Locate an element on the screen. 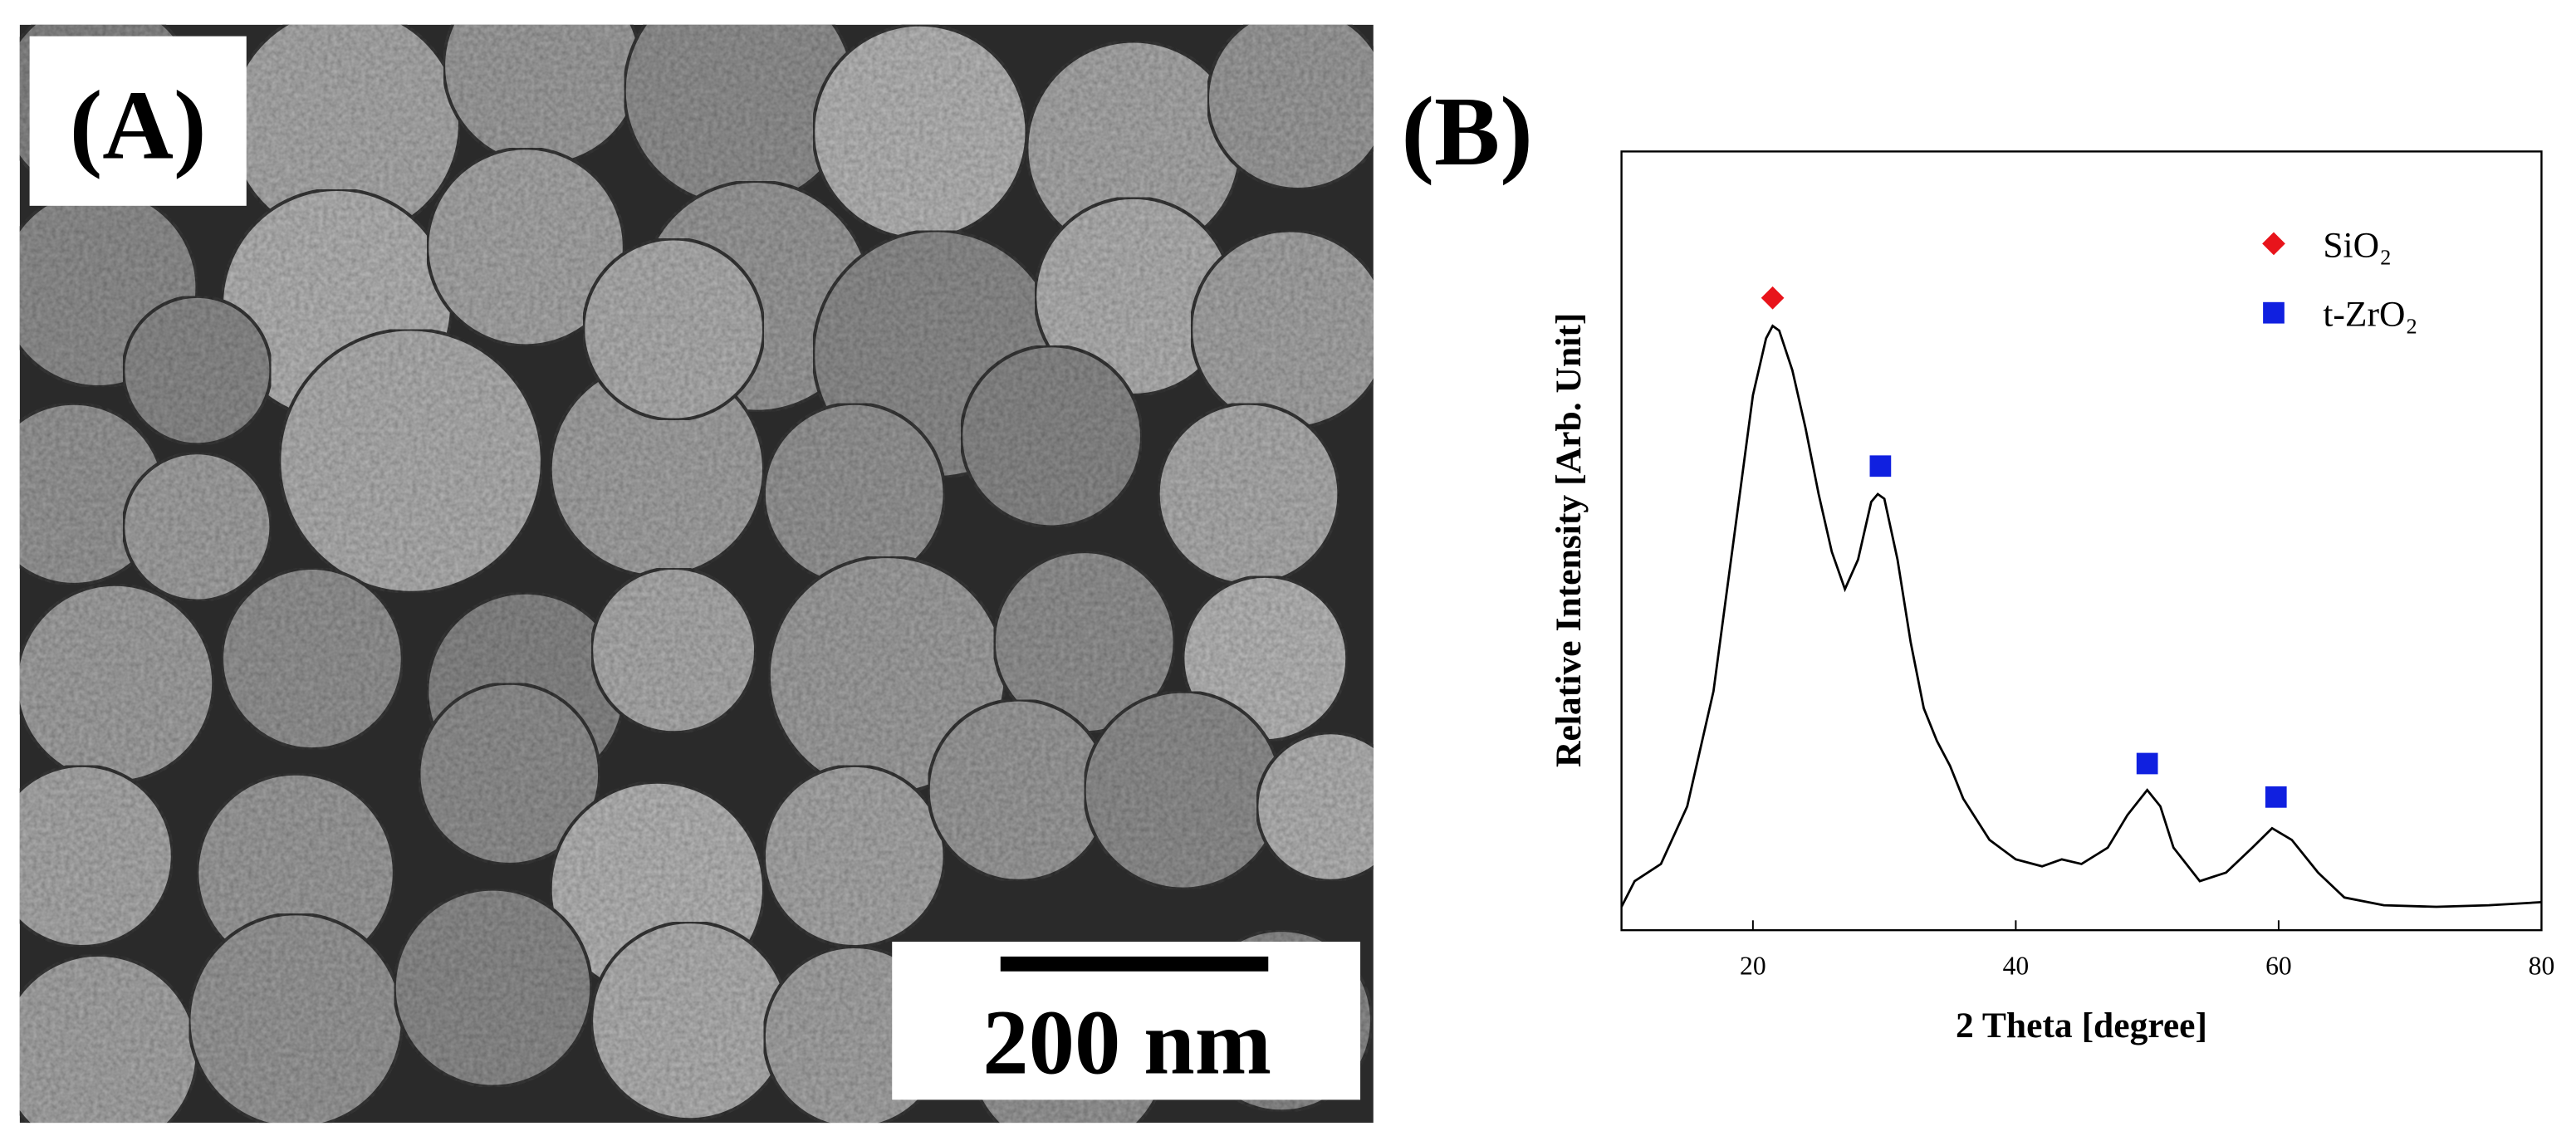 The height and width of the screenshot is (1136, 2576). x-tick-label: 80 is located at coordinates (2542, 966).